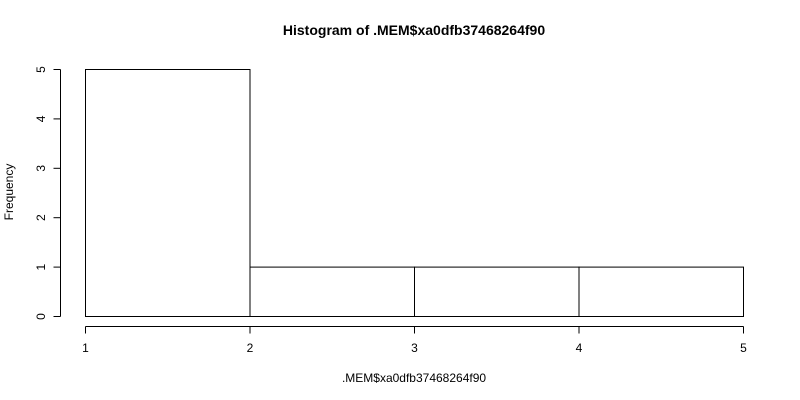 The image size is (800, 400). What do you see at coordinates (414, 340) in the screenshot?
I see `x-axis: 1 2 3 4 5` at bounding box center [414, 340].